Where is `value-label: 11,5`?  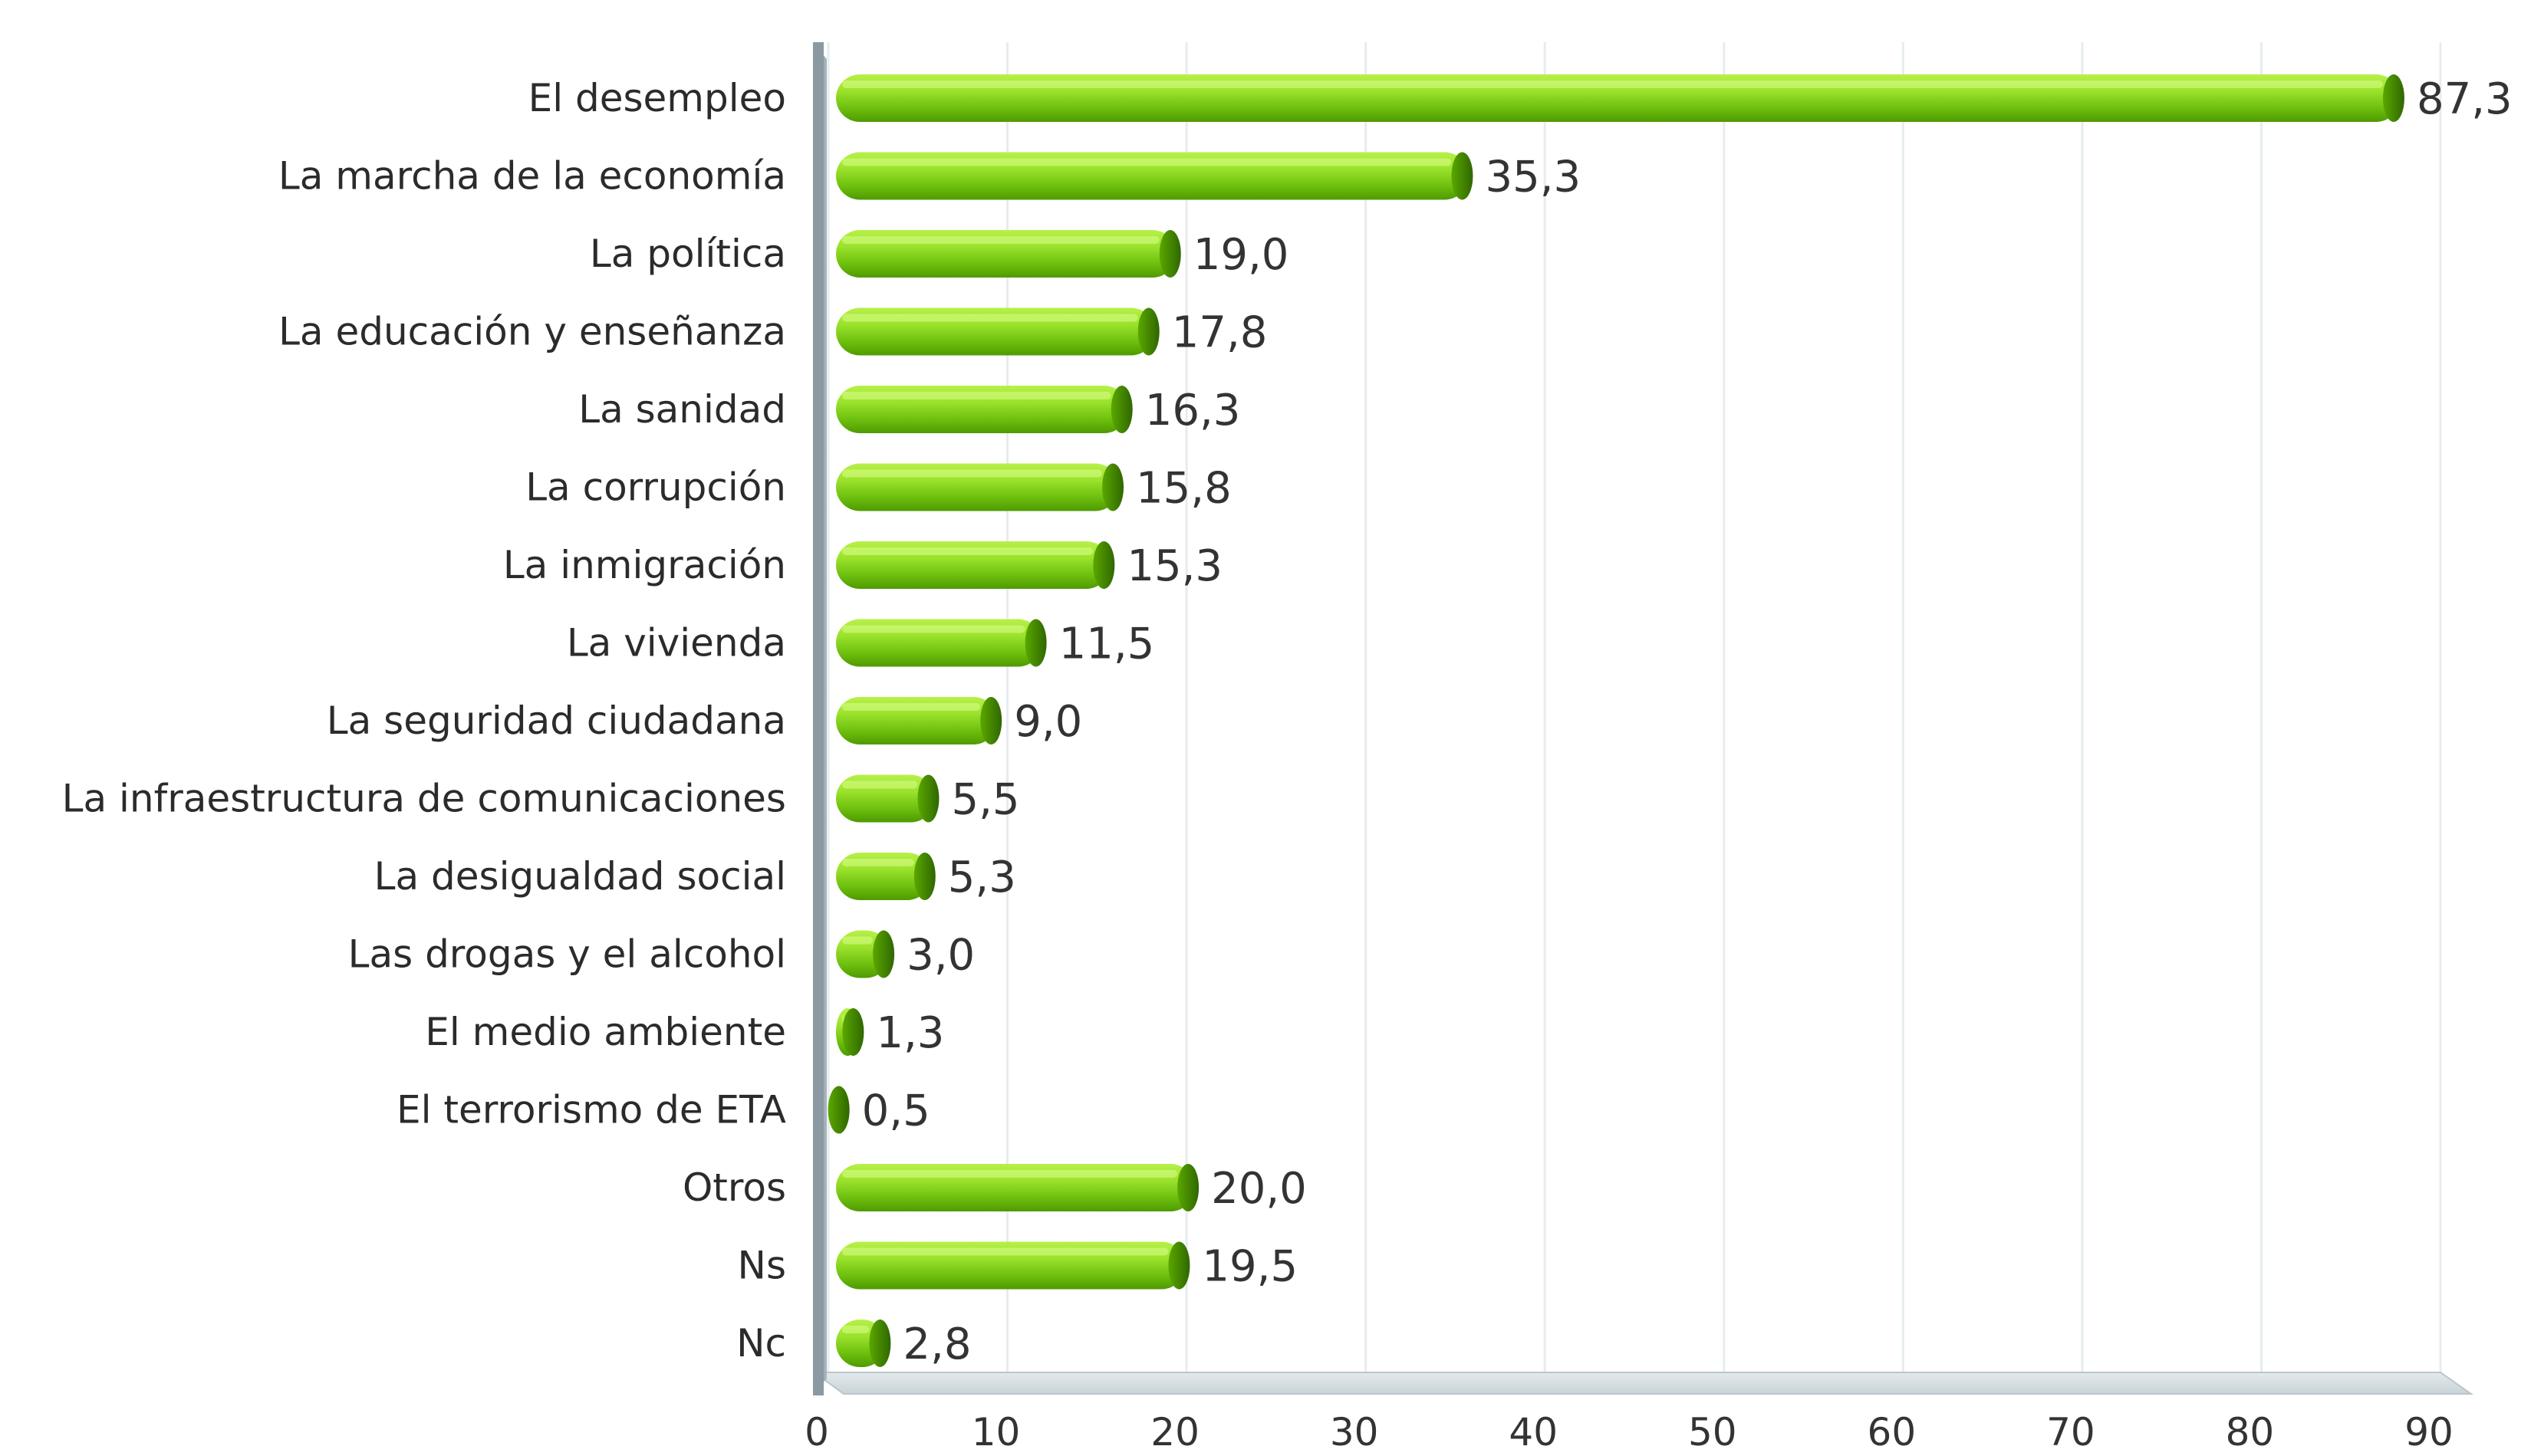 value-label: 11,5 is located at coordinates (1107, 644).